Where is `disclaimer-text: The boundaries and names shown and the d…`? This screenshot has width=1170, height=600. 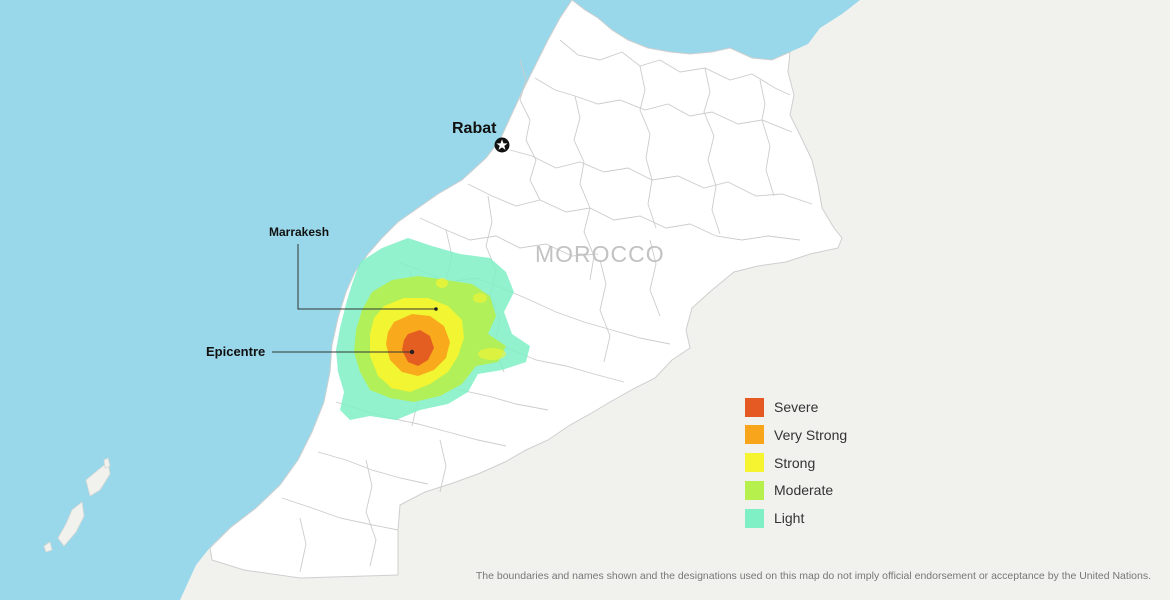 disclaimer-text: The boundaries and names shown and the d… is located at coordinates (813, 576).